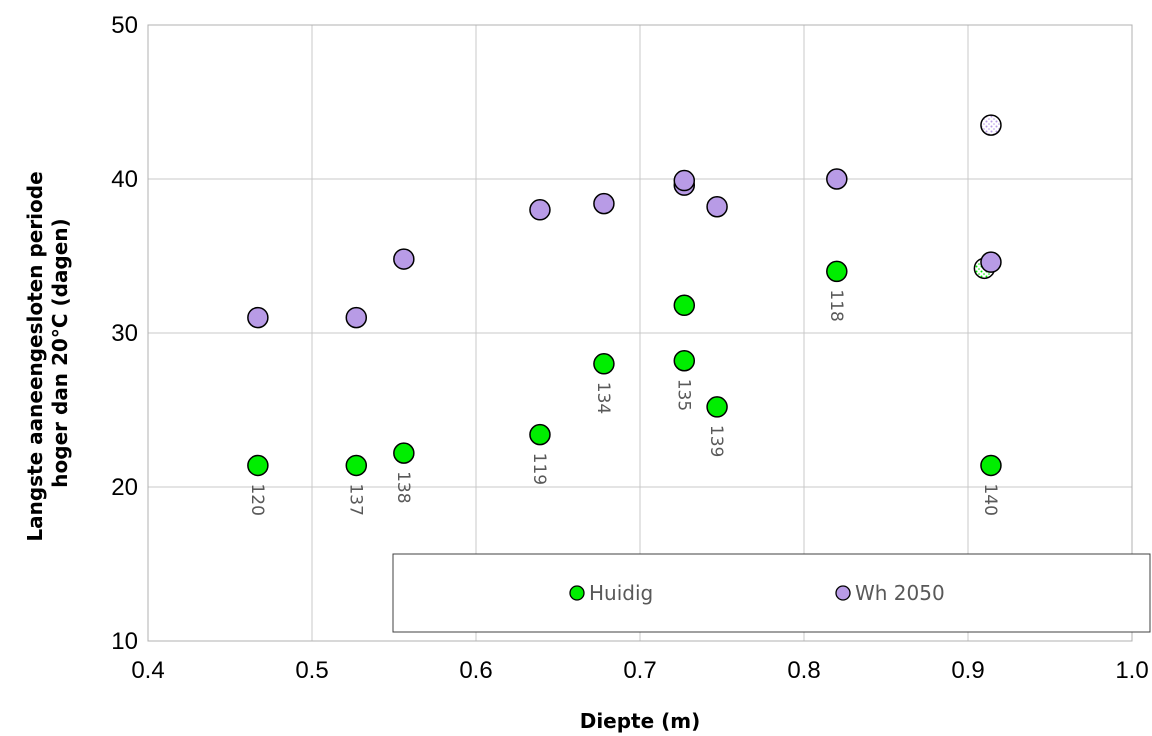  Describe the element at coordinates (355, 499) in the screenshot. I see `data-label: 137` at that location.